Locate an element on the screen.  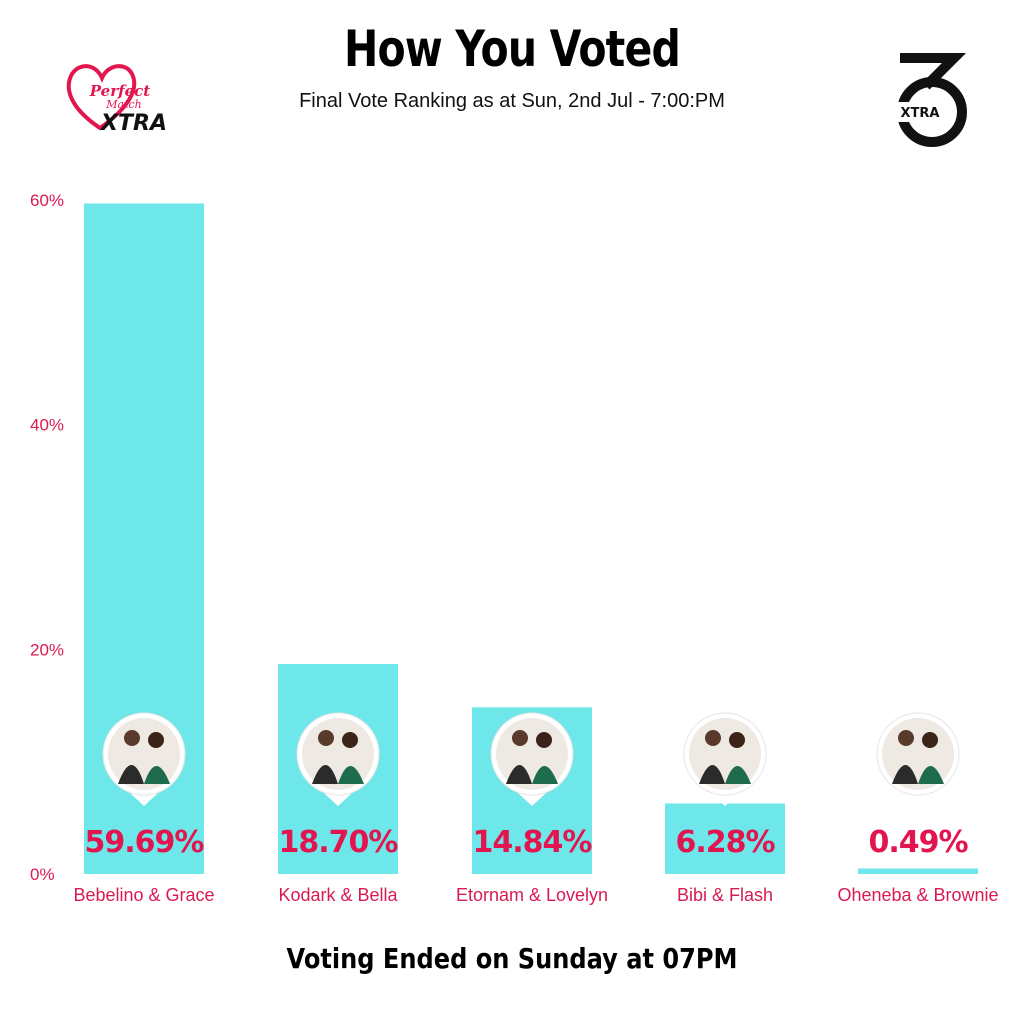
chart-title: How You Voted is located at coordinates (512, 49).